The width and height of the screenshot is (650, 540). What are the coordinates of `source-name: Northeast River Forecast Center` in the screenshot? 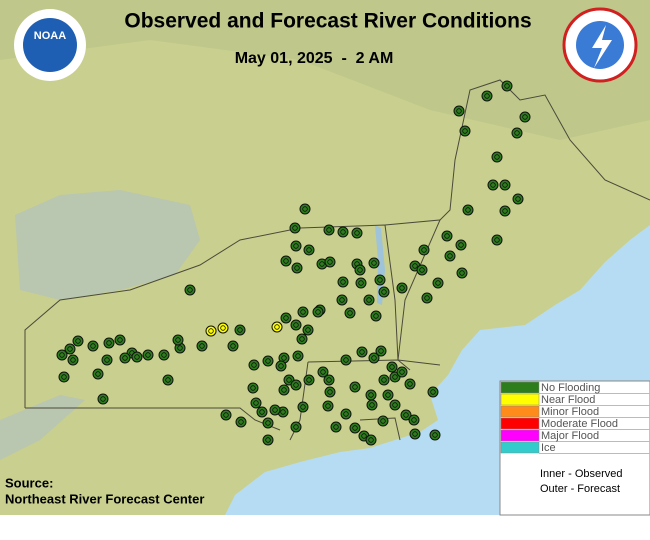 It's located at (104, 498).